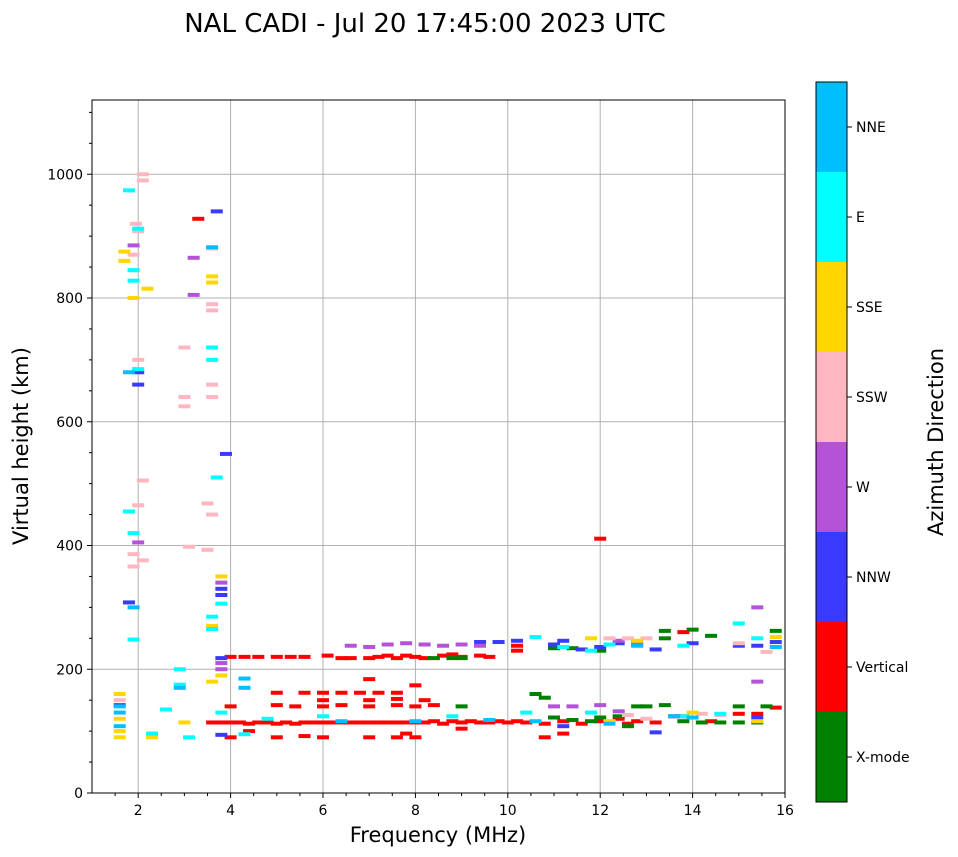 This screenshot has width=958, height=857. I want to click on x-tick-label: 8, so click(415, 811).